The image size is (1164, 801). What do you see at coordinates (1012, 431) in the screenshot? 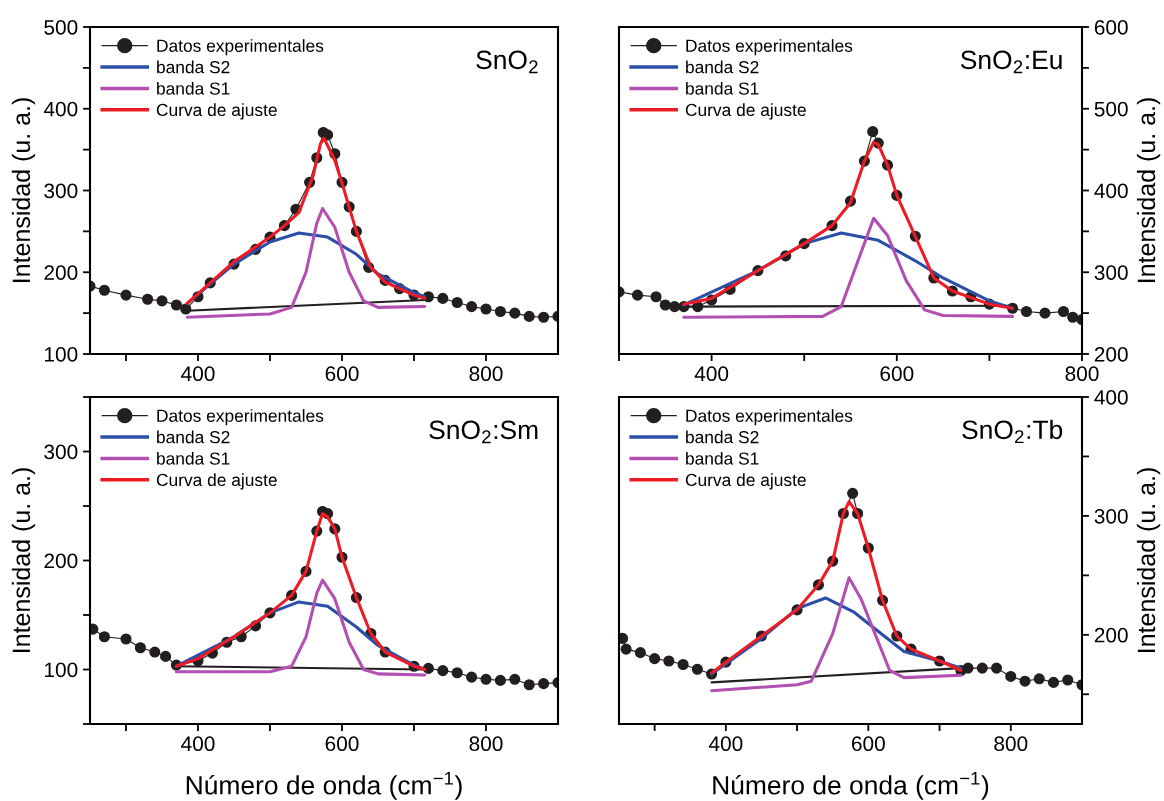
I see `text: SnO$_{2}$:Tb` at bounding box center [1012, 431].